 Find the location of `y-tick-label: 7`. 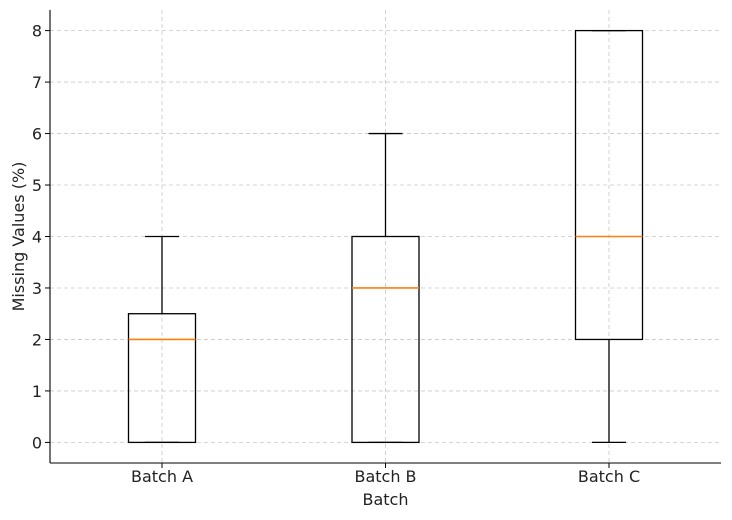

y-tick-label: 7 is located at coordinates (37, 82).